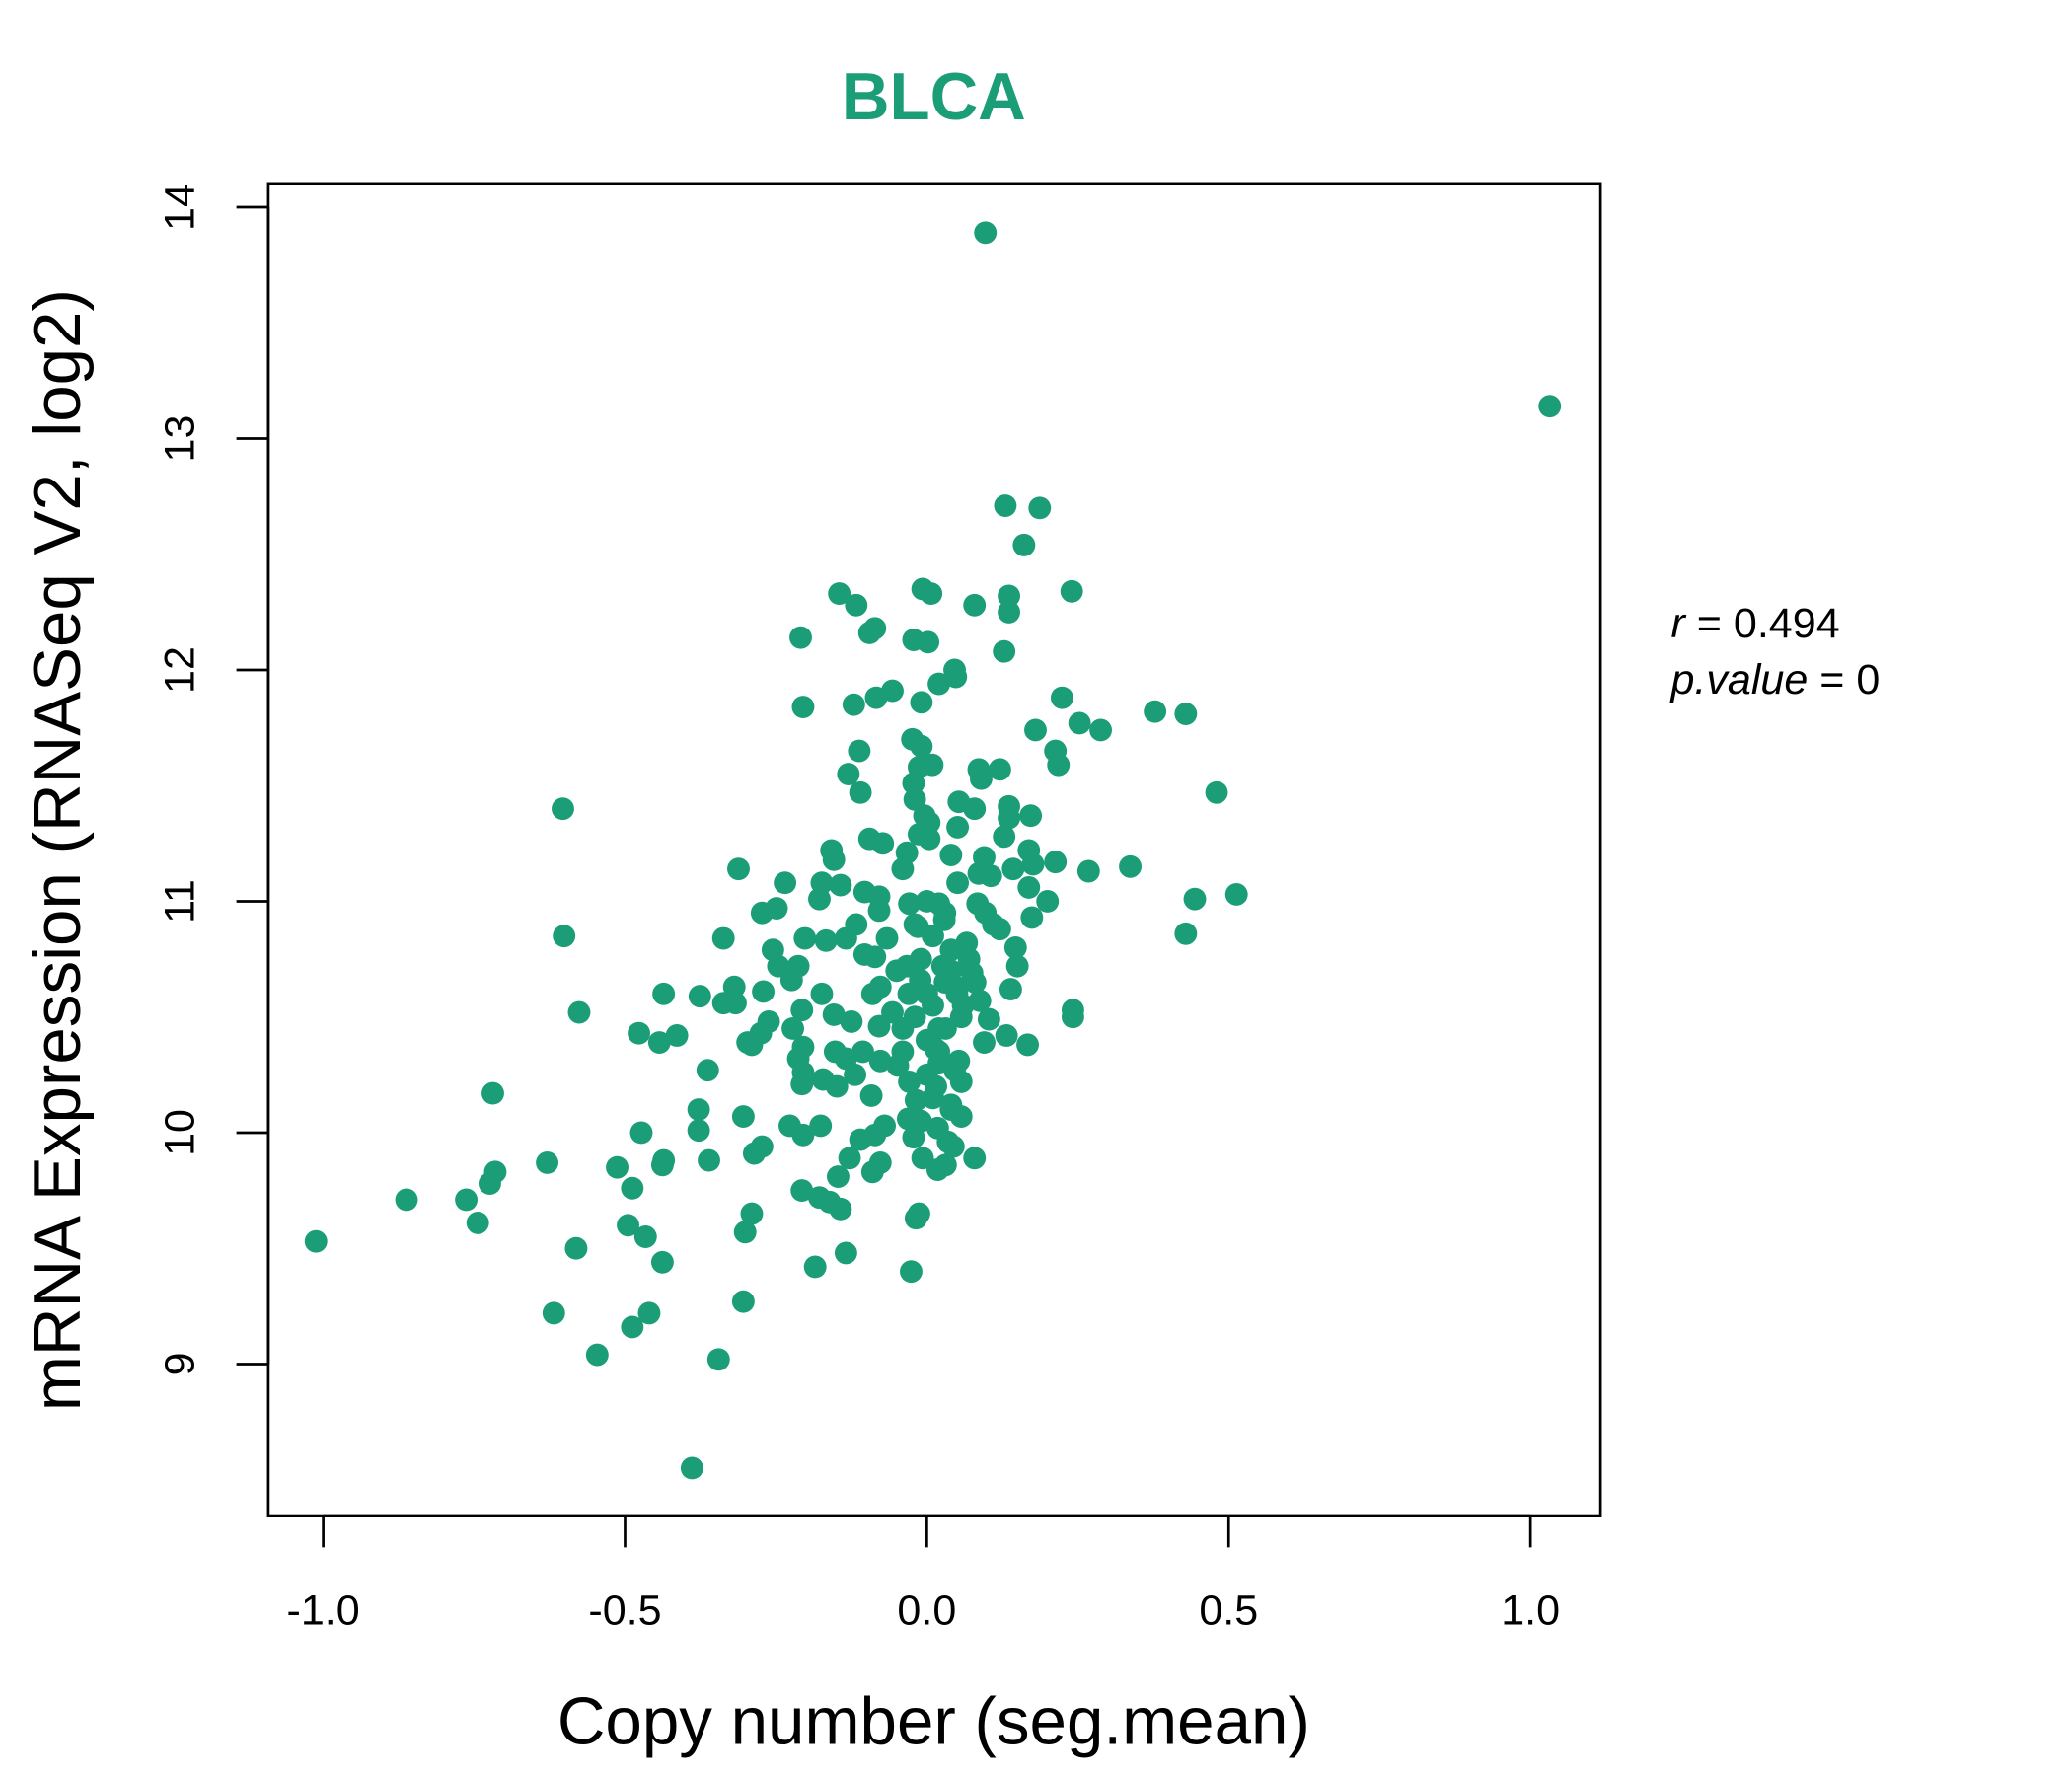  I want to click on y-tick-label: 12, so click(180, 670).